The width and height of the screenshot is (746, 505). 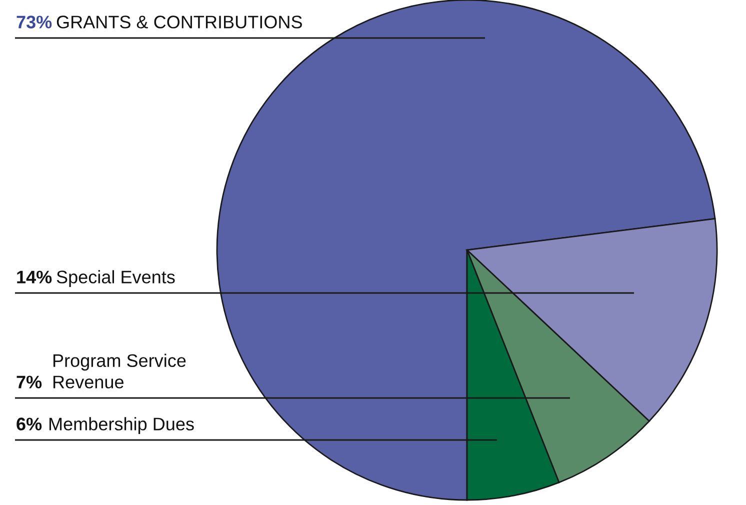 I want to click on slice-label: Program Service Revenue, so click(x=119, y=371).